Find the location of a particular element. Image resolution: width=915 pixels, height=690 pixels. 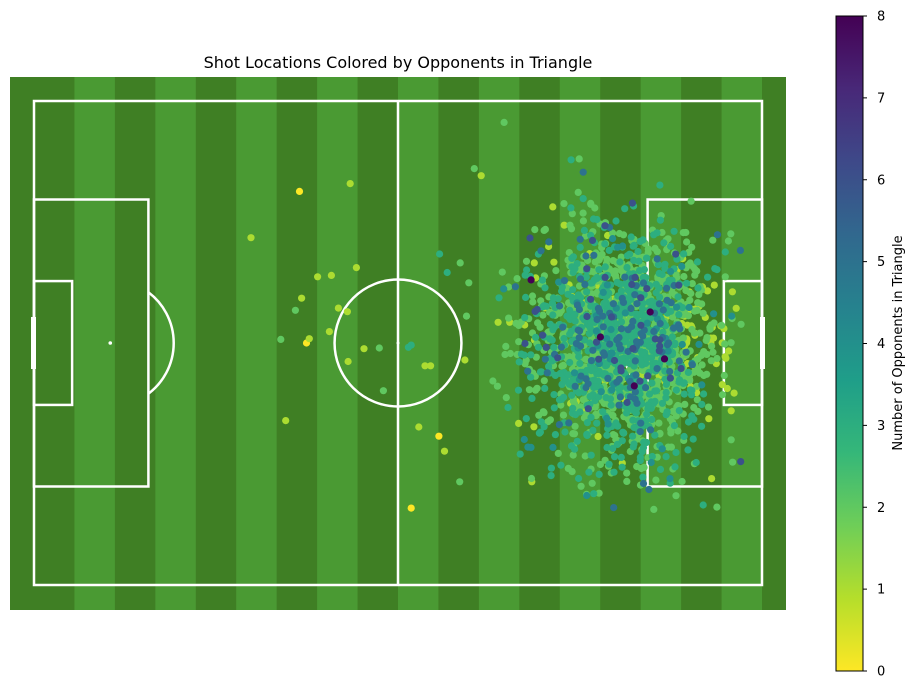

colorbar-tick-label: 2 is located at coordinates (881, 508).